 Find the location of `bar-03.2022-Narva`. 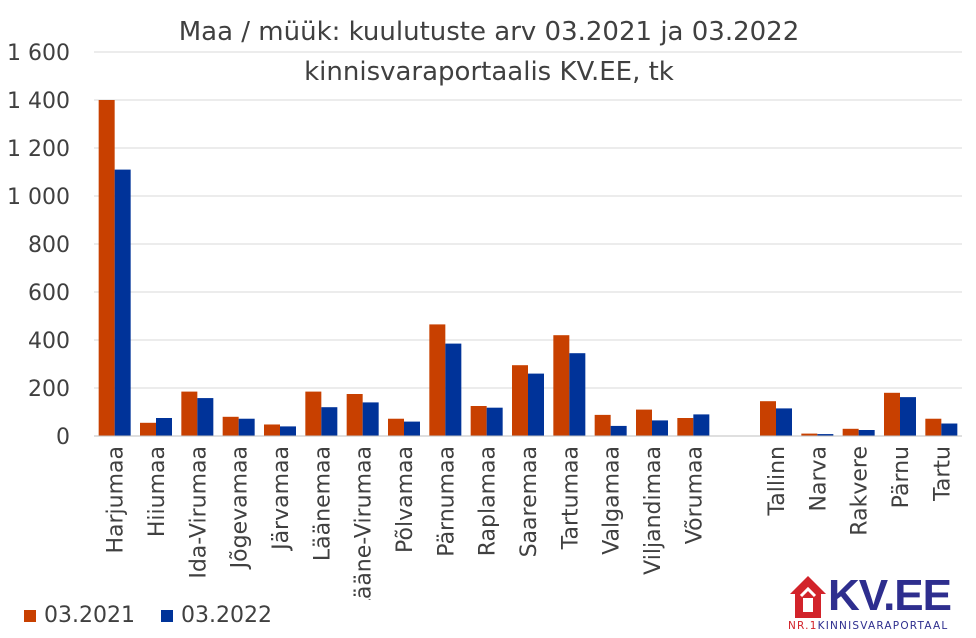

bar-03.2022-Narva is located at coordinates (825, 435).